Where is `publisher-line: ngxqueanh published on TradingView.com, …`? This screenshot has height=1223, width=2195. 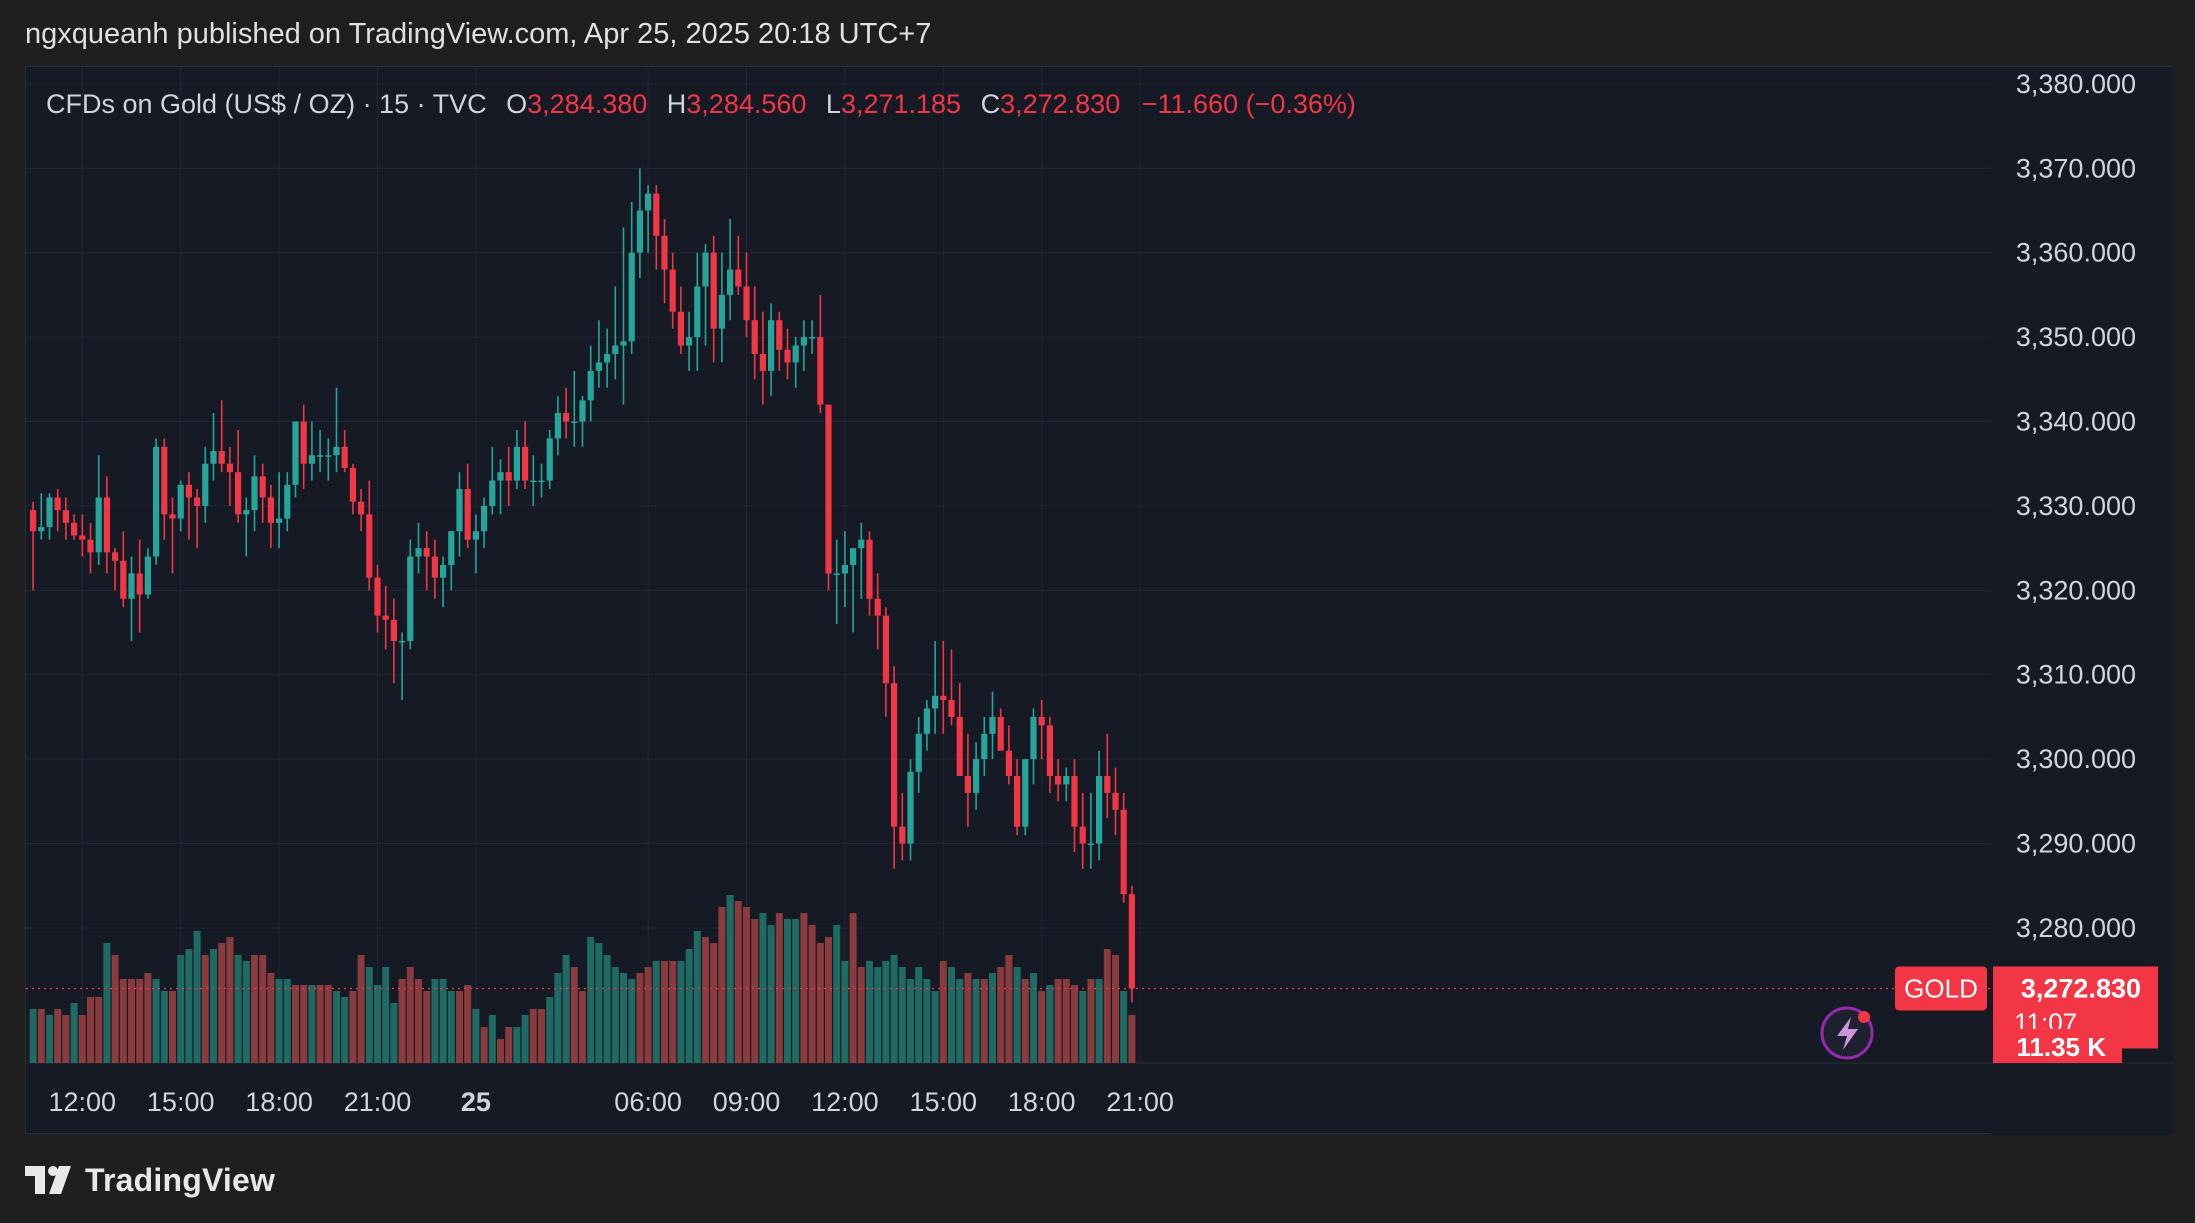 publisher-line: ngxqueanh published on TradingView.com, … is located at coordinates (478, 34).